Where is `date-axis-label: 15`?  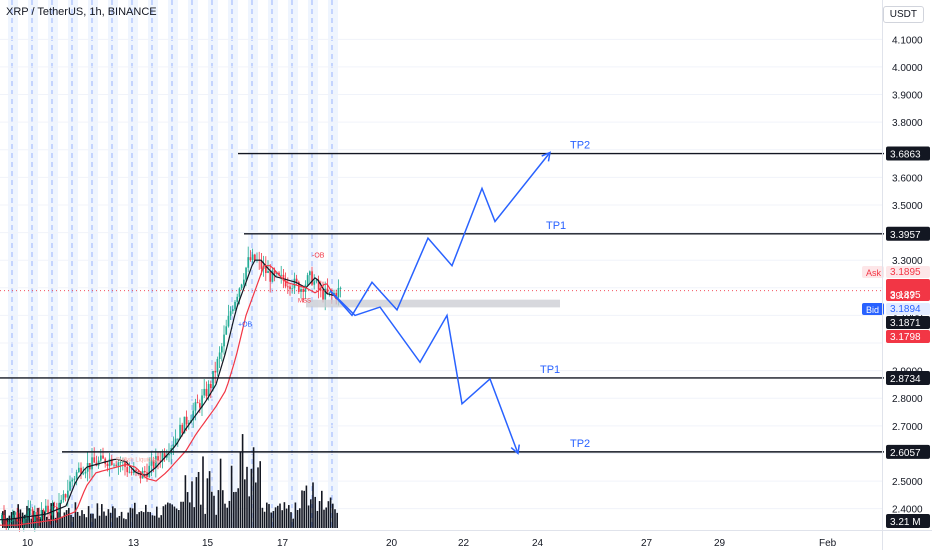
date-axis-label: 15 is located at coordinates (208, 543).